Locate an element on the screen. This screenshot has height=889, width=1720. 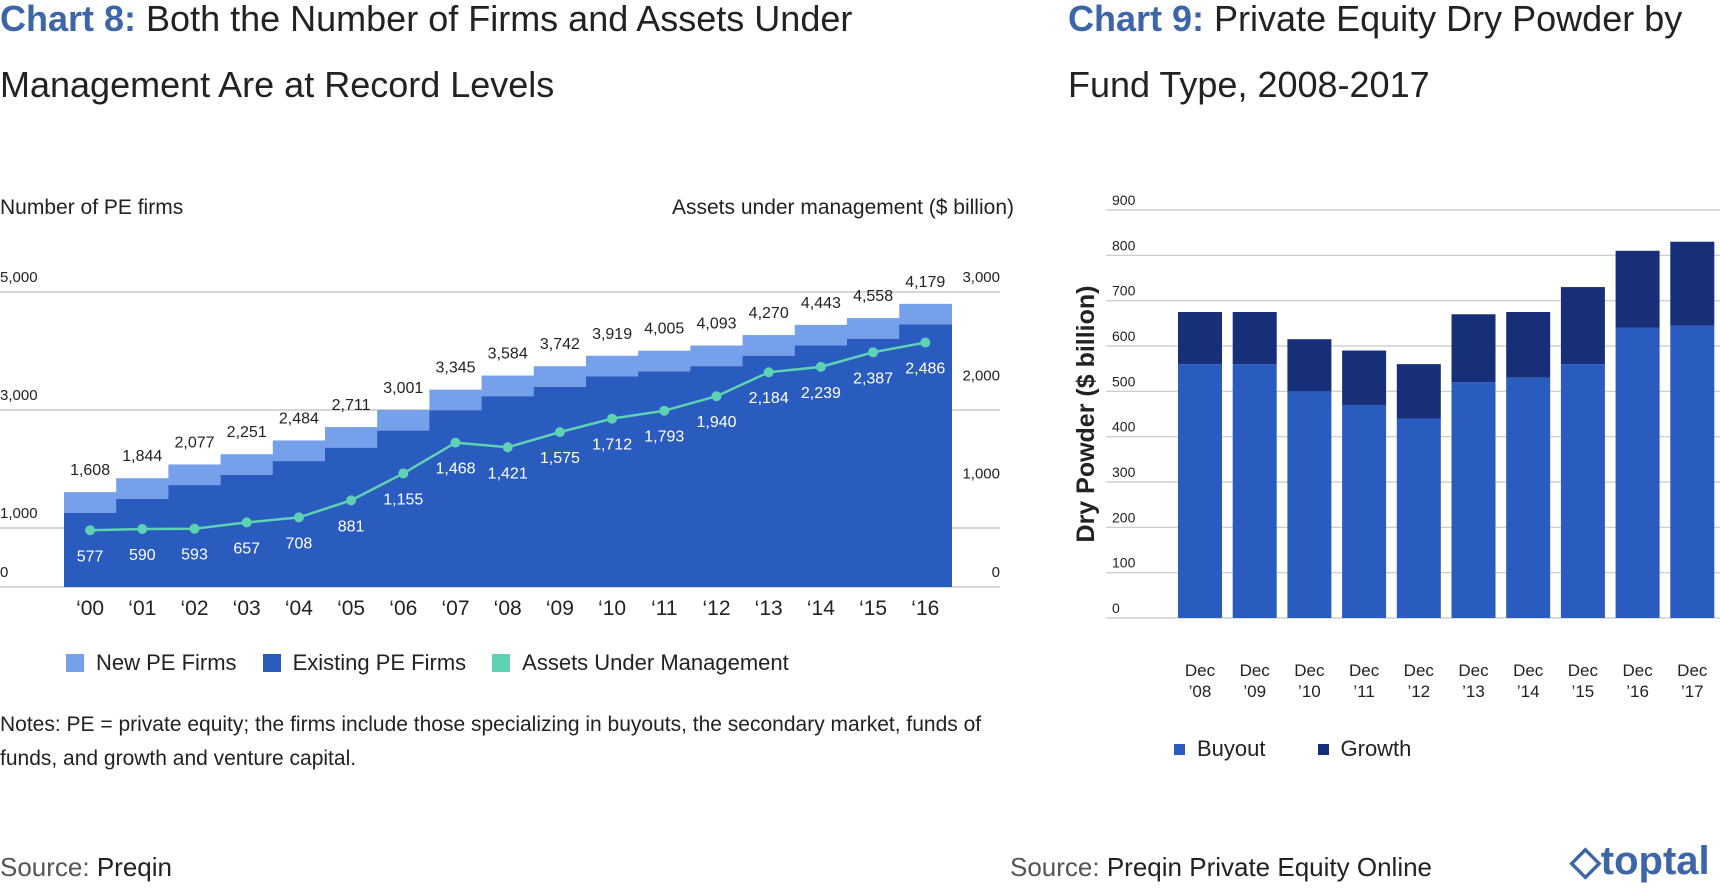
legend-item: New PE Firms is located at coordinates (151, 663).